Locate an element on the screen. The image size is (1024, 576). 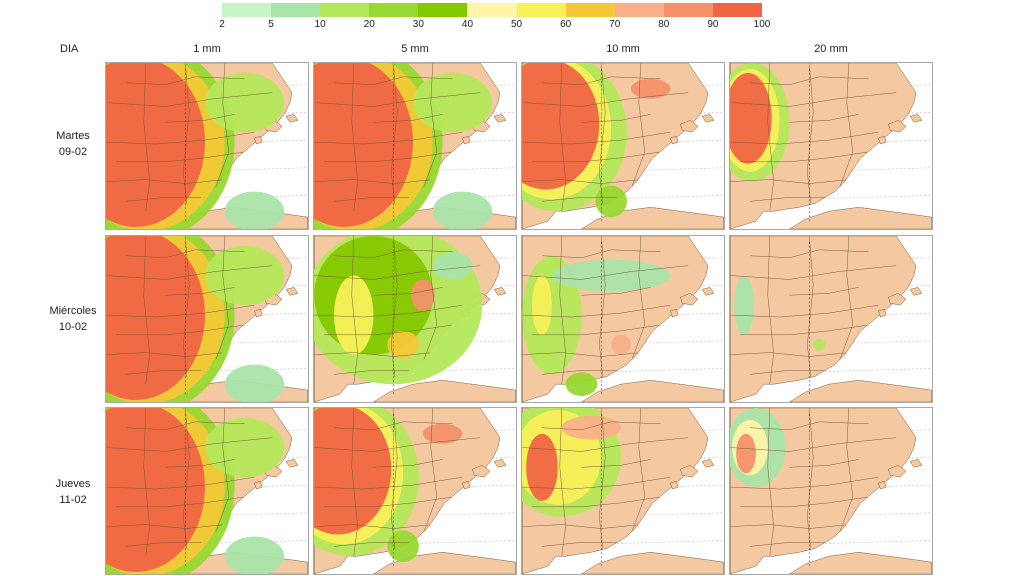
row-label-jueves: Jueves 11-02 is located at coordinates (73, 492).